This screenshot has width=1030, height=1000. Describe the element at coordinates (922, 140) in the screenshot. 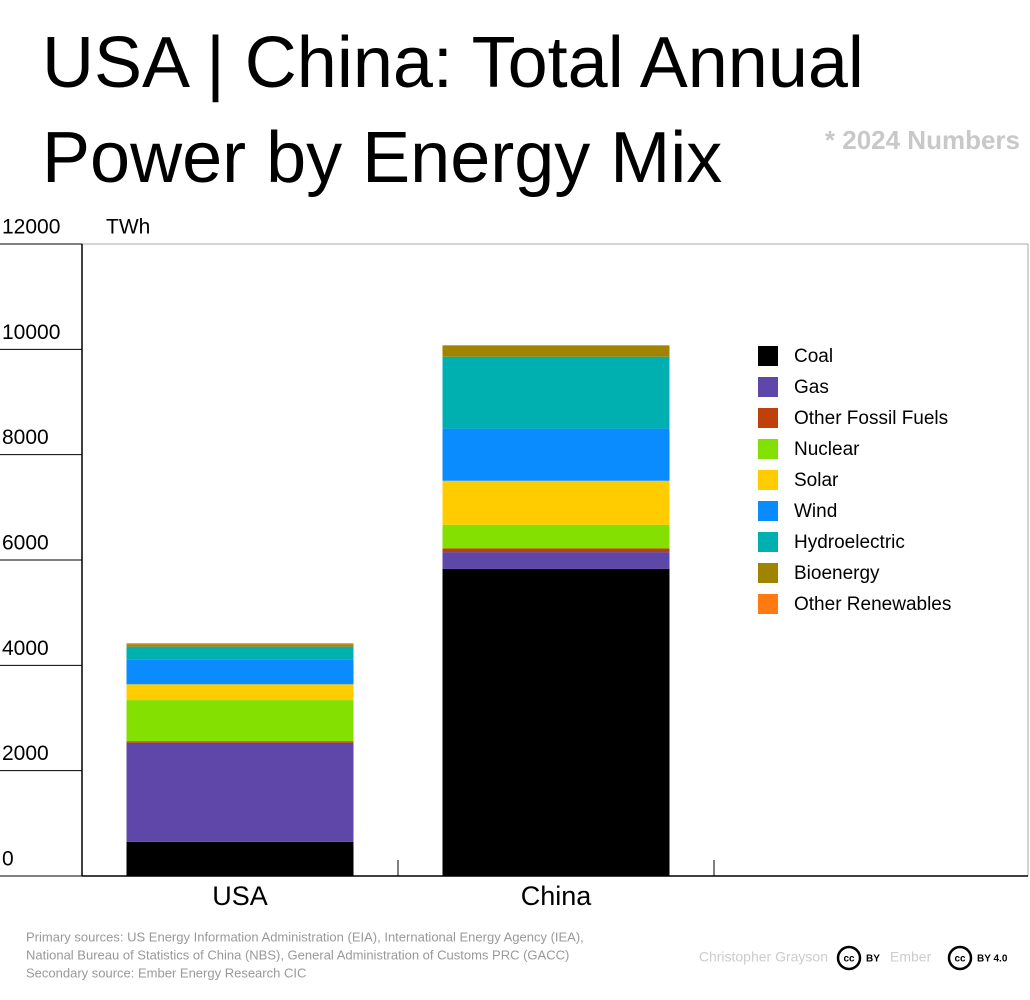

I see `subtitle: * 2024 Numbers` at that location.